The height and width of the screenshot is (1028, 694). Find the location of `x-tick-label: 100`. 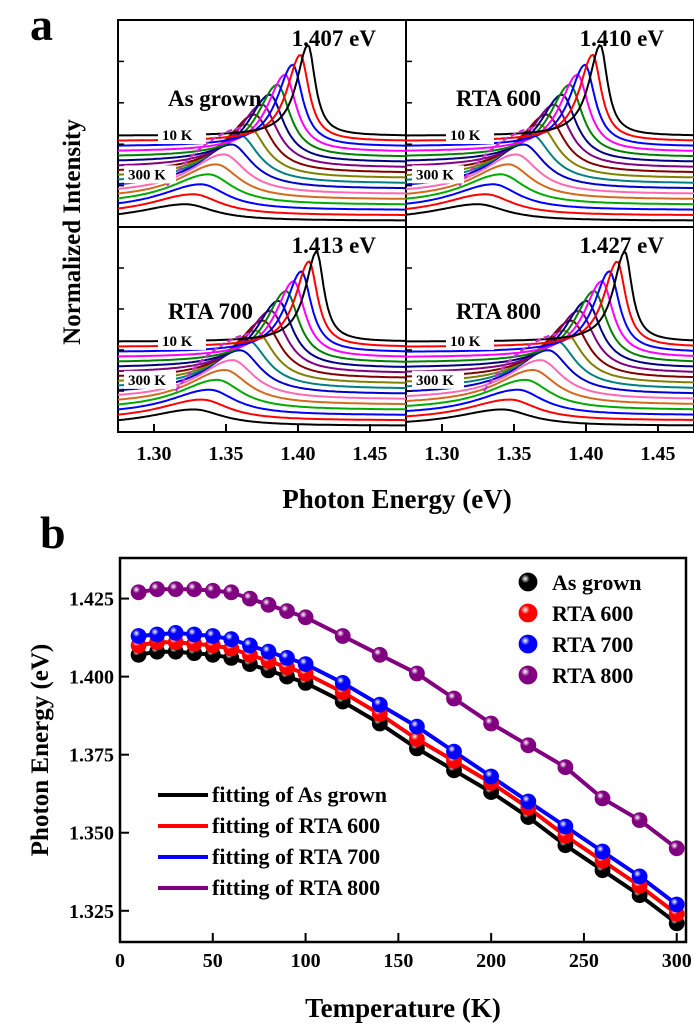

x-tick-label: 100 is located at coordinates (306, 961).